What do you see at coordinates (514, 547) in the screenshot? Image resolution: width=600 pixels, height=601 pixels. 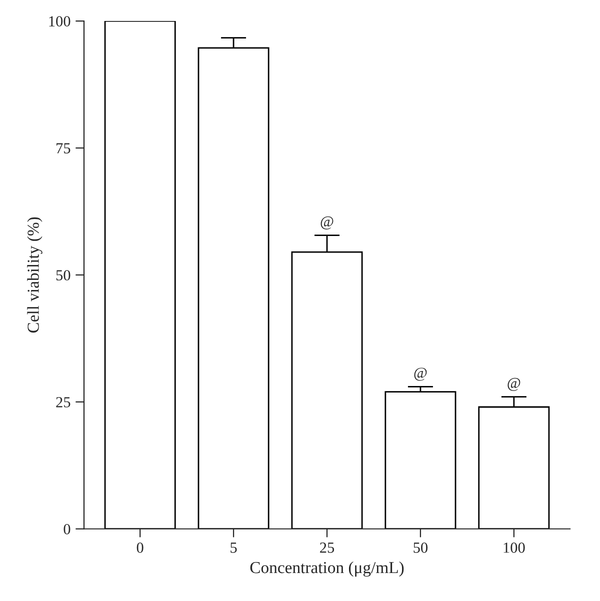 I see `x-tick-label: 100` at bounding box center [514, 547].